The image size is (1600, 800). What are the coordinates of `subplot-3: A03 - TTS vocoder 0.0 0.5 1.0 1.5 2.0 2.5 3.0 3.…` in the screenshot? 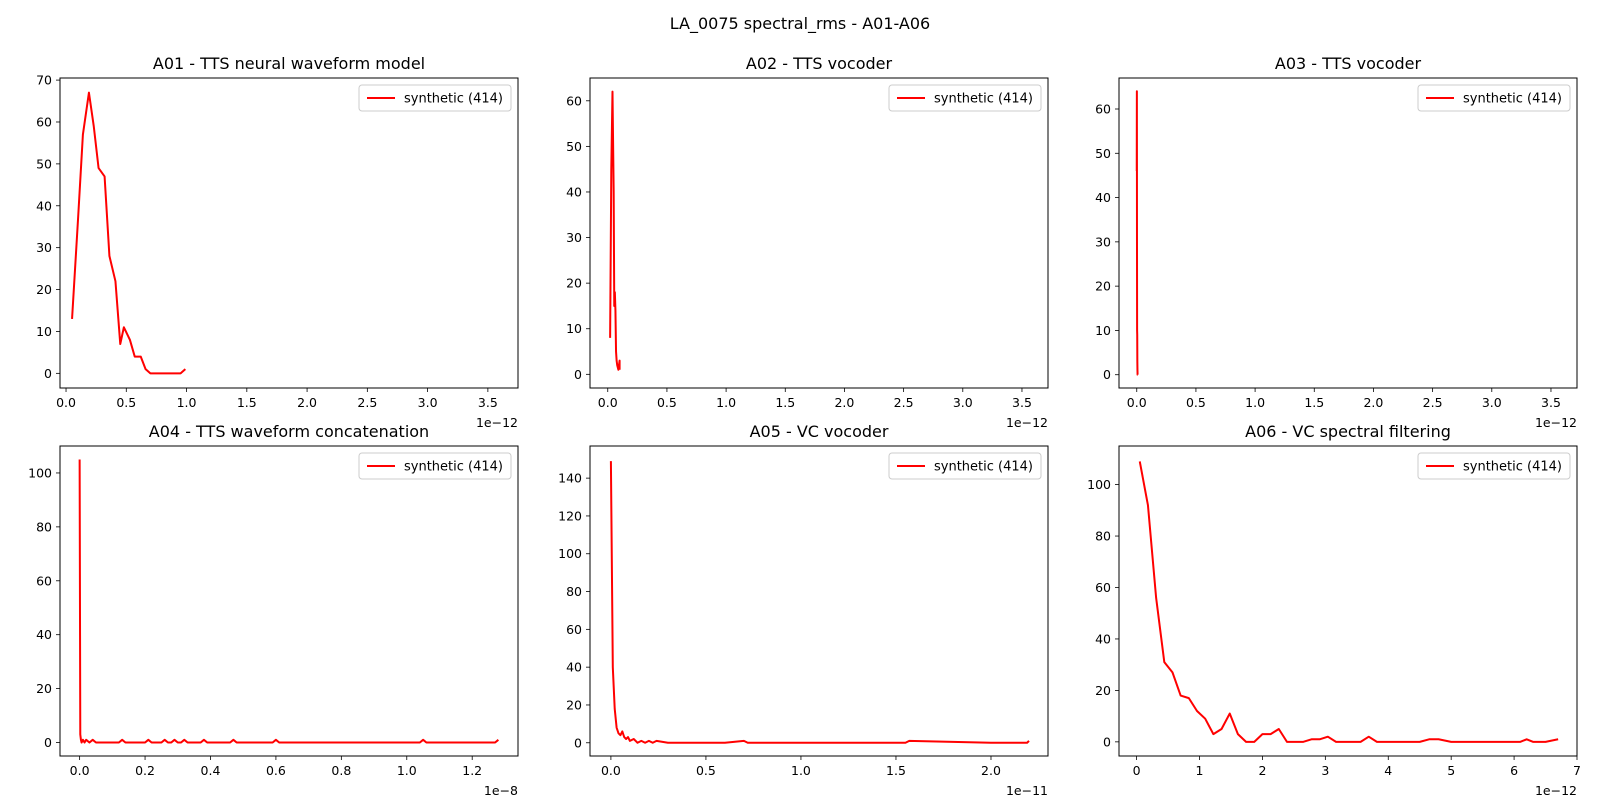 It's located at (1336, 242).